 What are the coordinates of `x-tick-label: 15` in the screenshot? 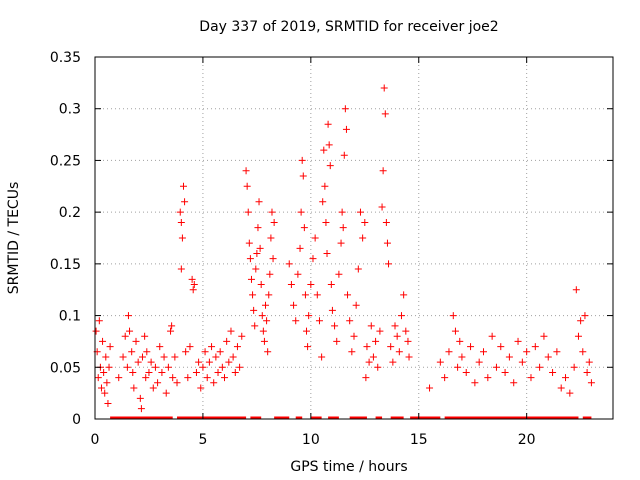 It's located at (419, 440).